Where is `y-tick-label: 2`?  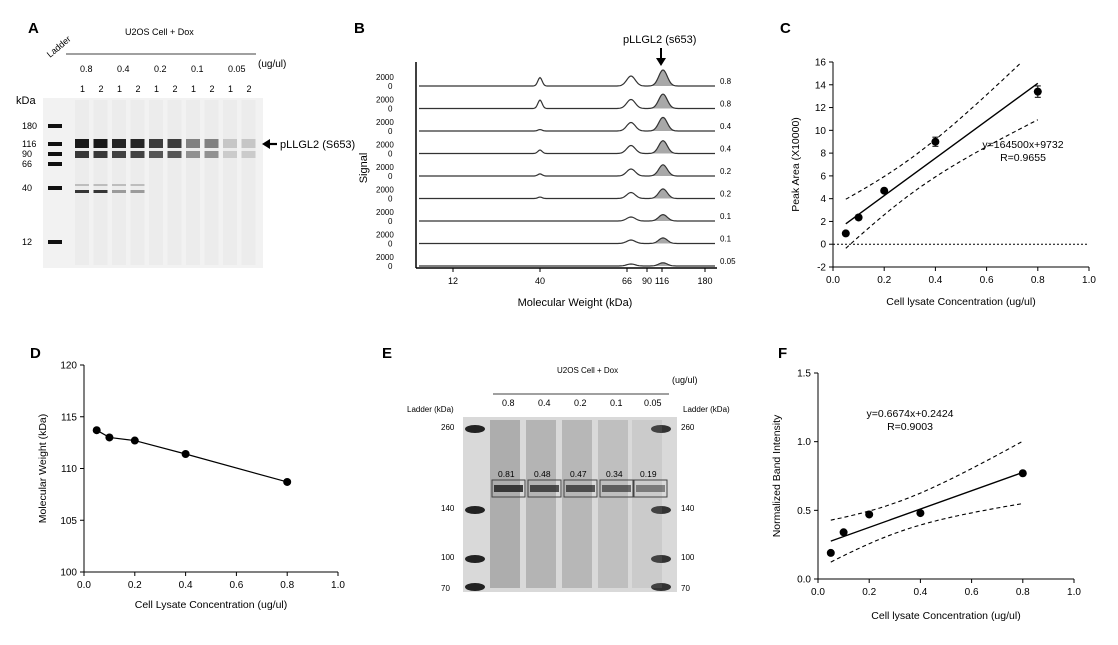
y-tick-label: 2 is located at coordinates (823, 222).